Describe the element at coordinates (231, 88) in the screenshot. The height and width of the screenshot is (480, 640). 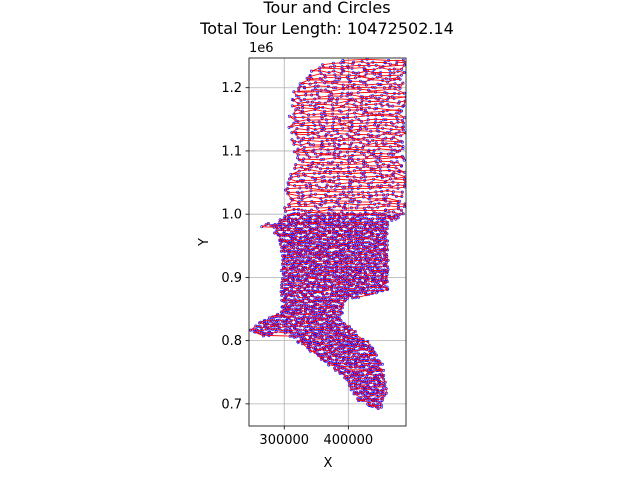
I see `y-tick-label: 1.2` at that location.